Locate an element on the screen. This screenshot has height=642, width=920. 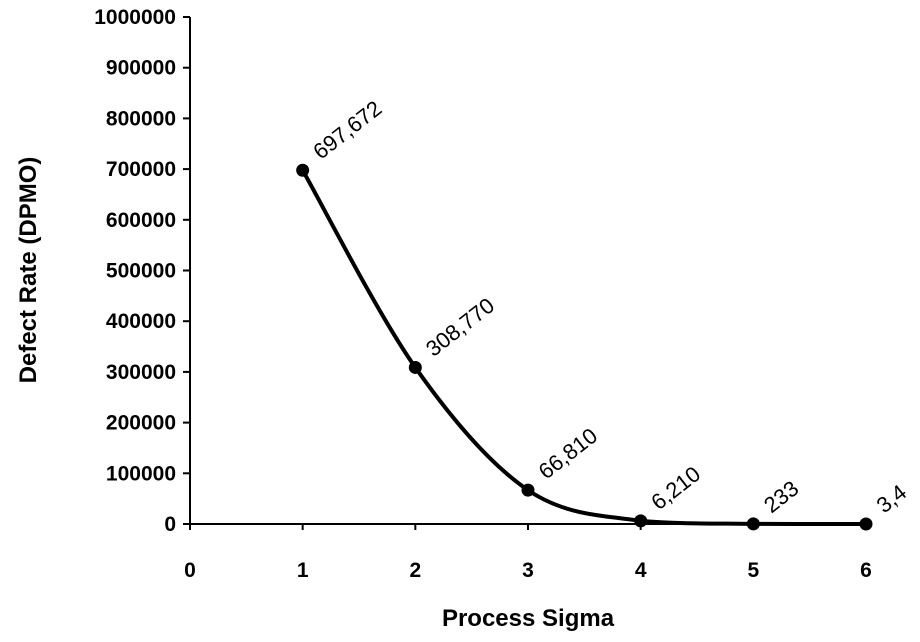
y-tick-label: 1000000 is located at coordinates (135, 17).